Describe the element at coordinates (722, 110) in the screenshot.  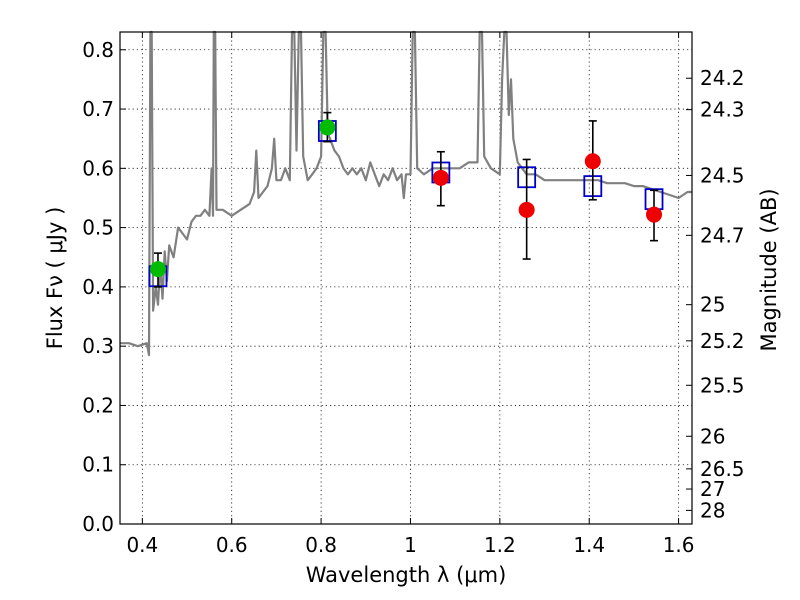
I see `right-tick-label: 24.3` at that location.